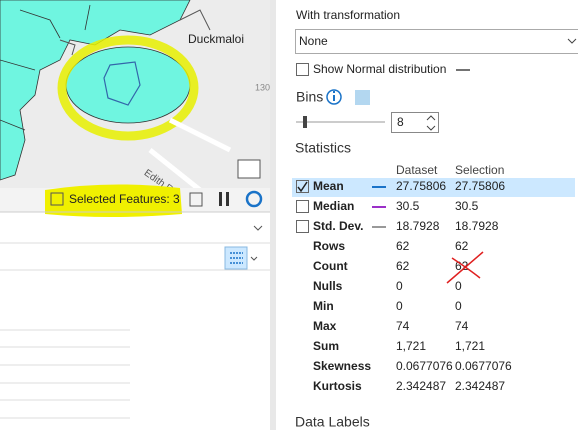  Describe the element at coordinates (338, 226) in the screenshot. I see `stat-label: Std. Dev.` at that location.